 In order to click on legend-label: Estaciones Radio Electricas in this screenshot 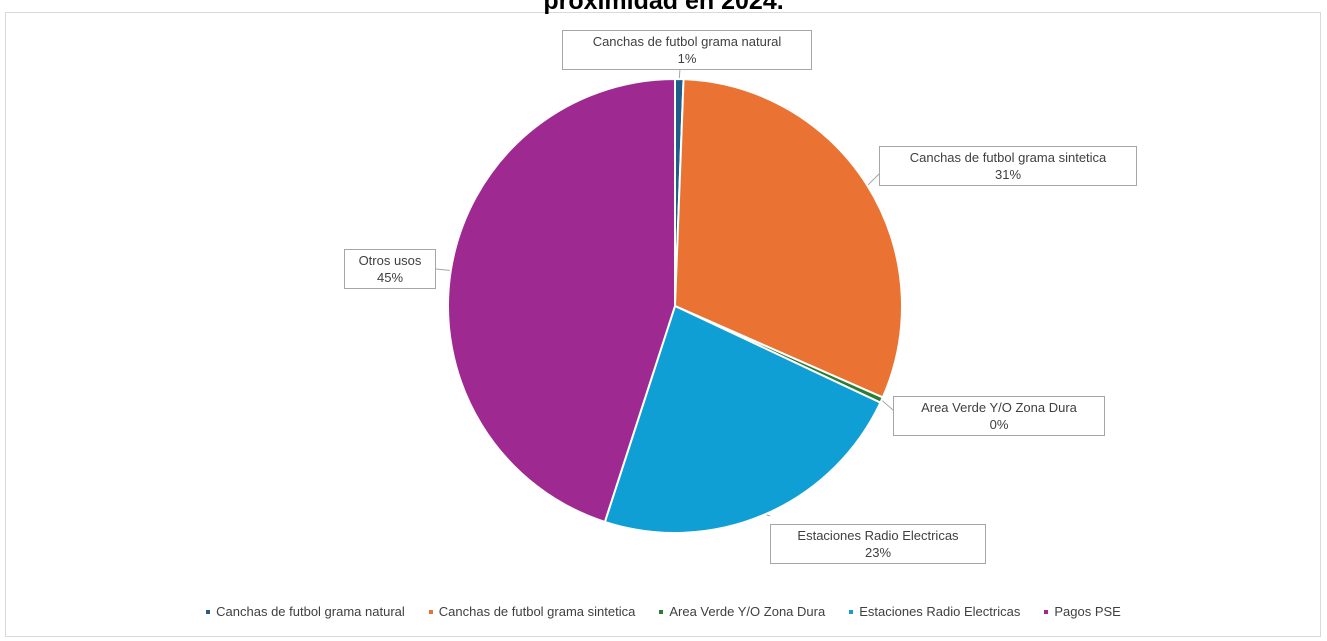, I will do `click(940, 611)`.